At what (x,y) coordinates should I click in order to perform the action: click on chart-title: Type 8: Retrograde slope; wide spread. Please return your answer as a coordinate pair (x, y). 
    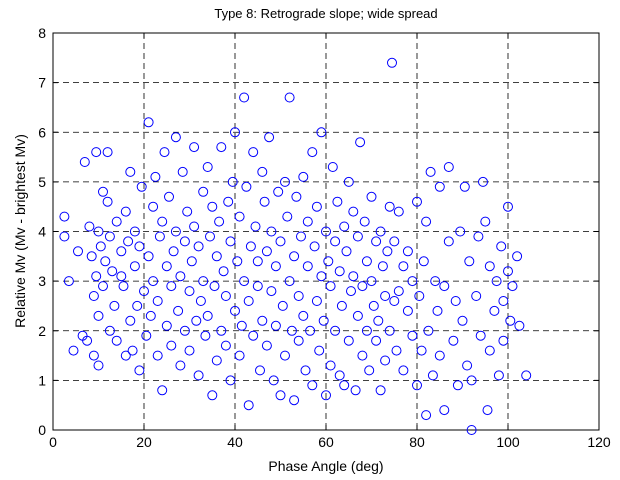
    Looking at the image, I should click on (325, 13).